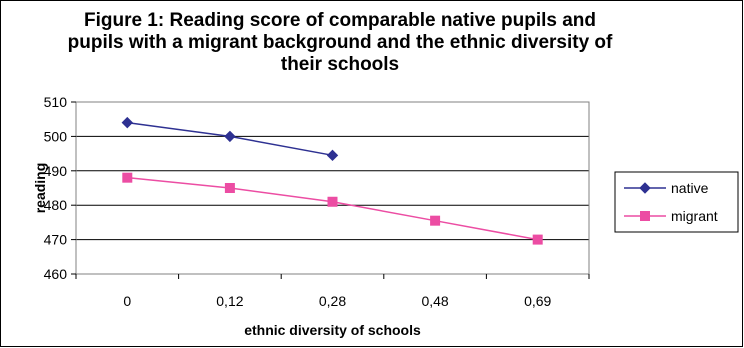 The height and width of the screenshot is (348, 744). I want to click on y-axis-ticks: 460 470 480 490 500 510, so click(60, 188).